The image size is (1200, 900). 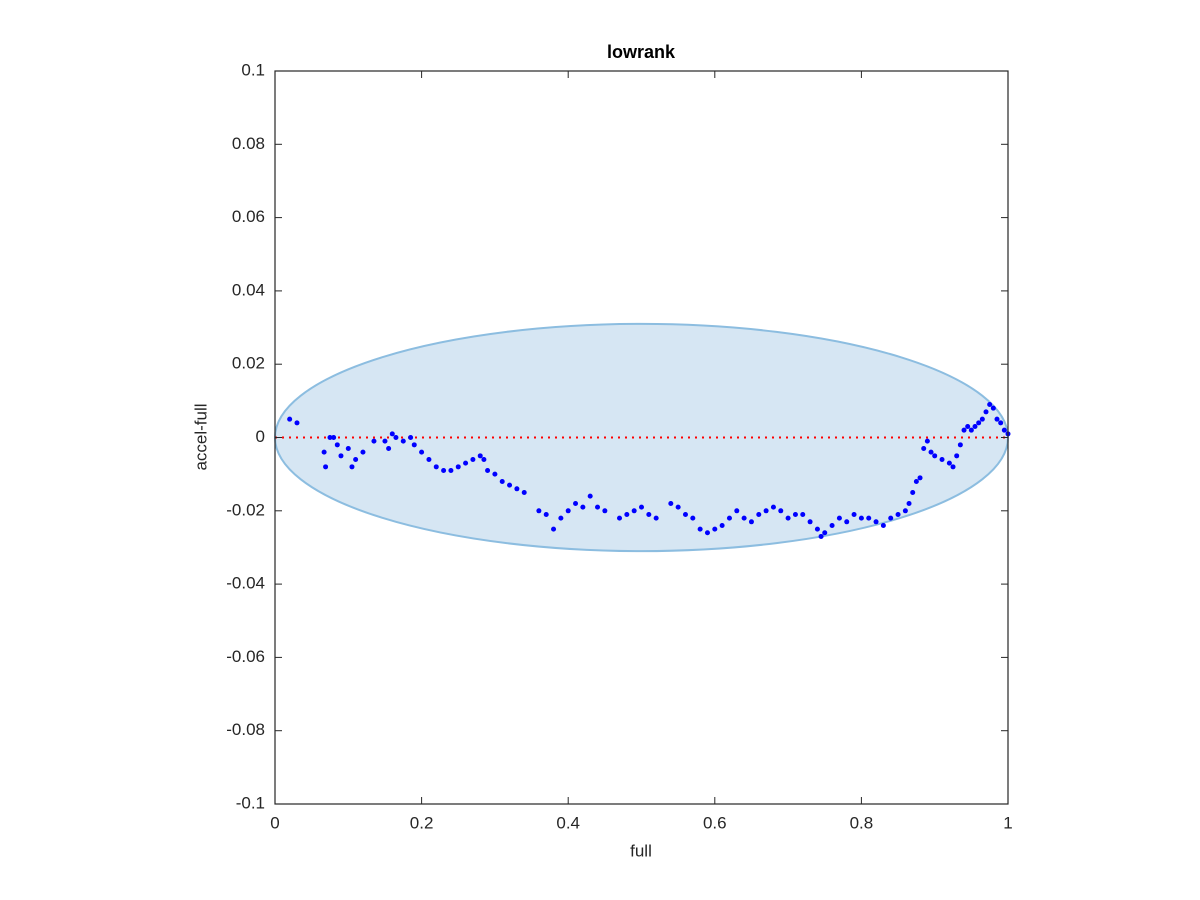 I want to click on y-tick-label: -0.06, so click(x=245, y=656).